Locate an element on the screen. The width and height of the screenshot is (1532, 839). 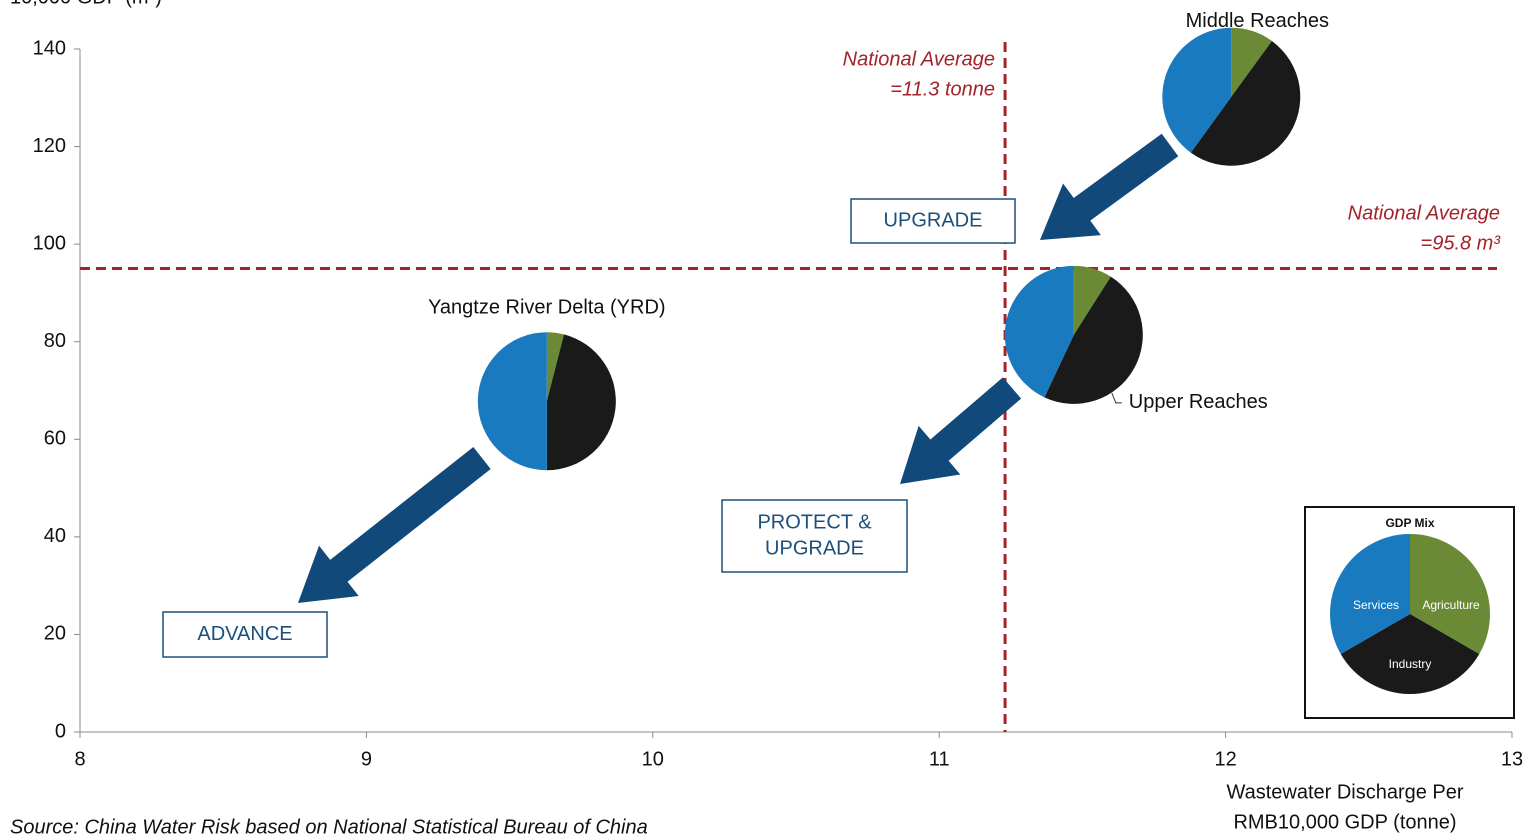
x-tick-label: 13 is located at coordinates (1512, 759).